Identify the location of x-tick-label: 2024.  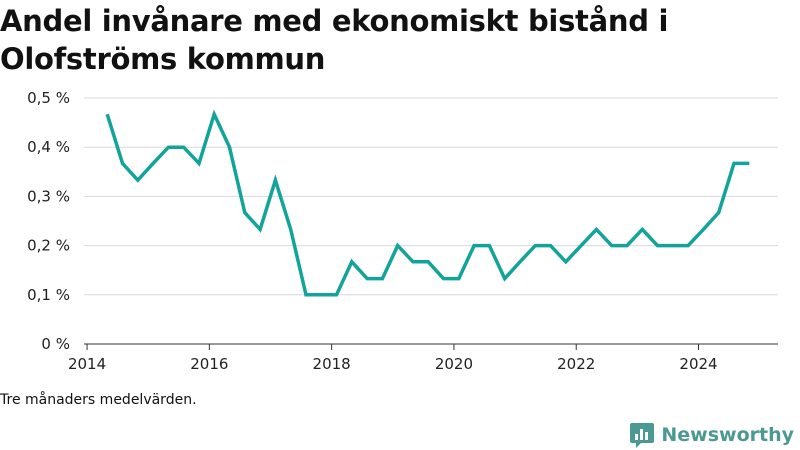
(698, 364).